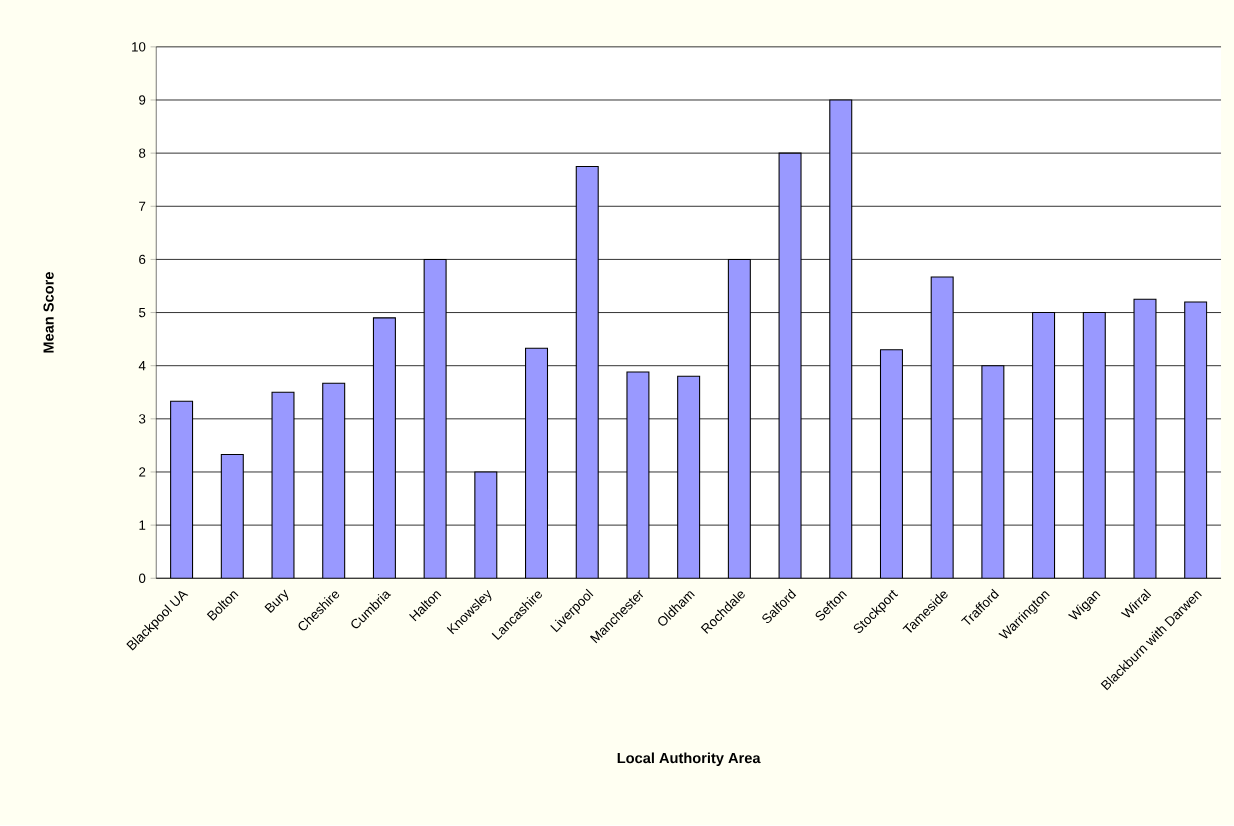  Describe the element at coordinates (142, 366) in the screenshot. I see `y-tick-label: 4` at that location.